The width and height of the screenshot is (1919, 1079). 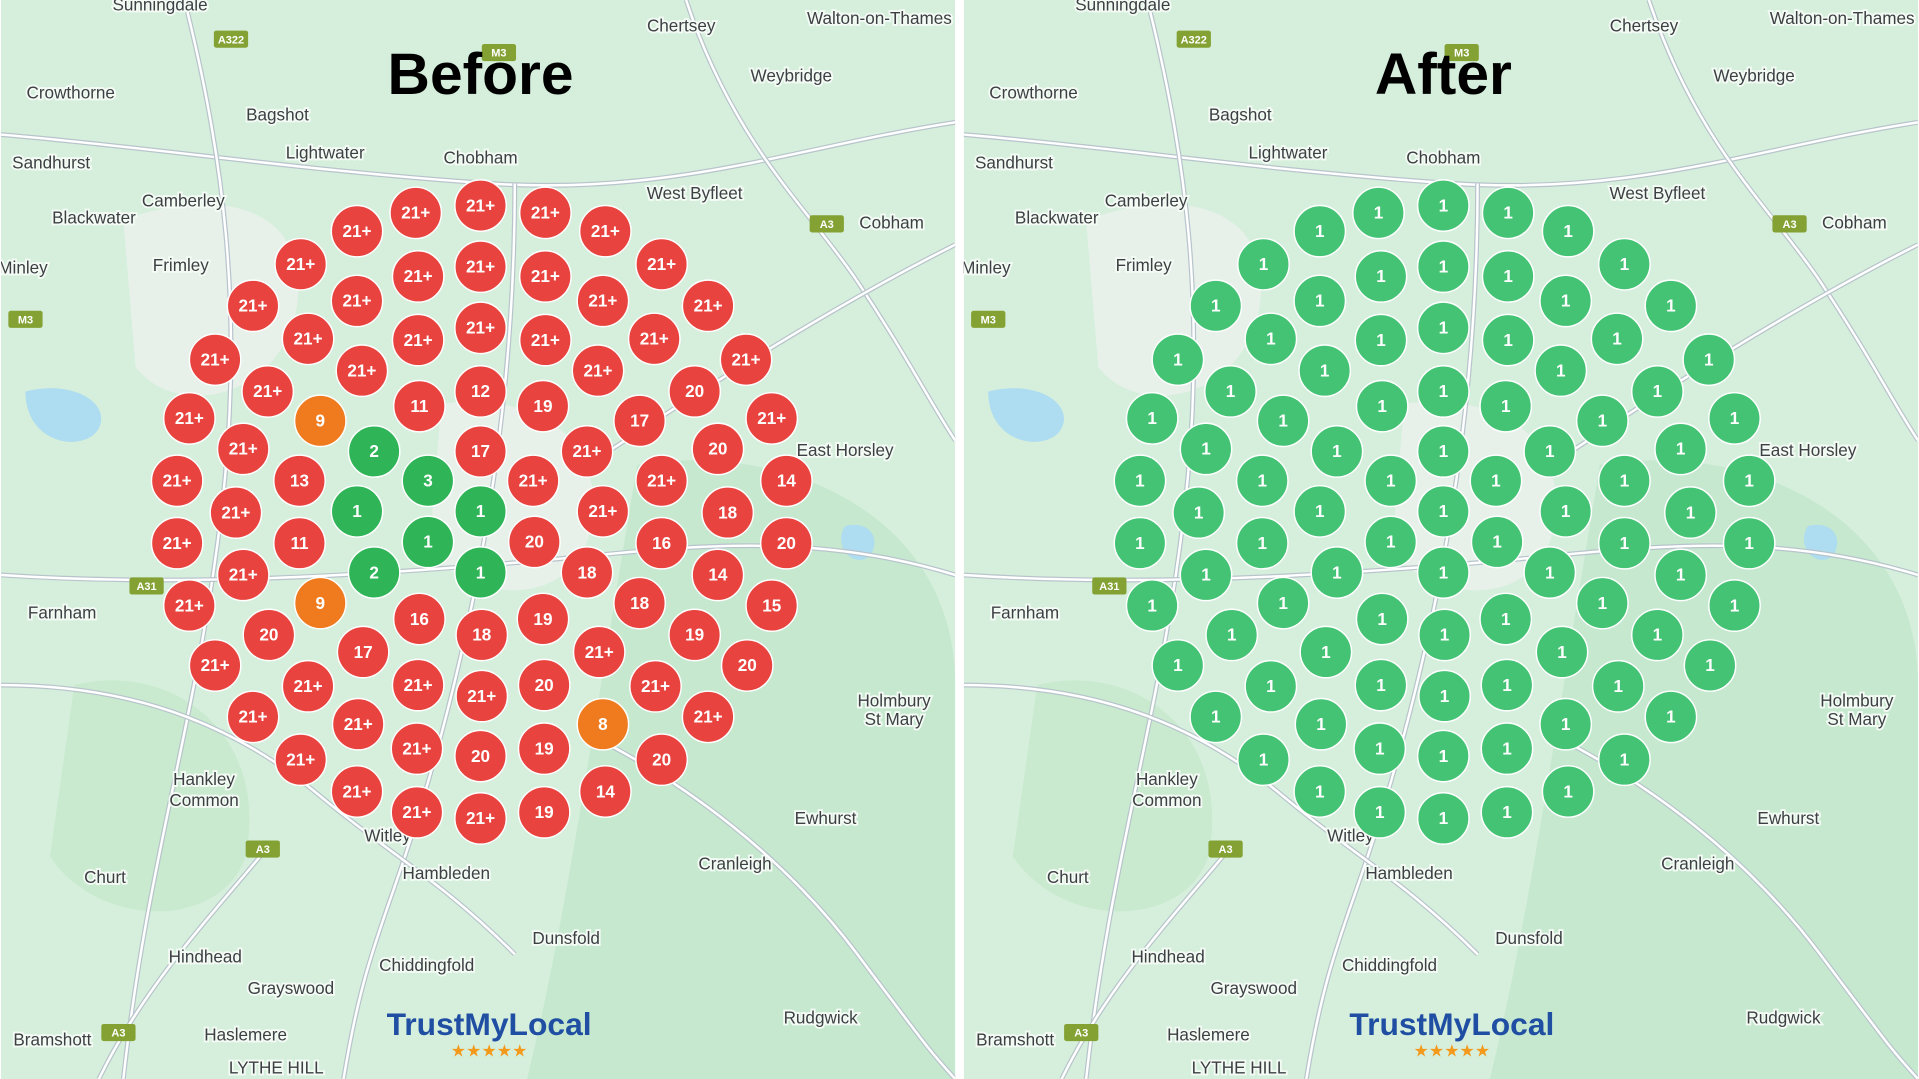 I want to click on road-label: A322, so click(x=1194, y=40).